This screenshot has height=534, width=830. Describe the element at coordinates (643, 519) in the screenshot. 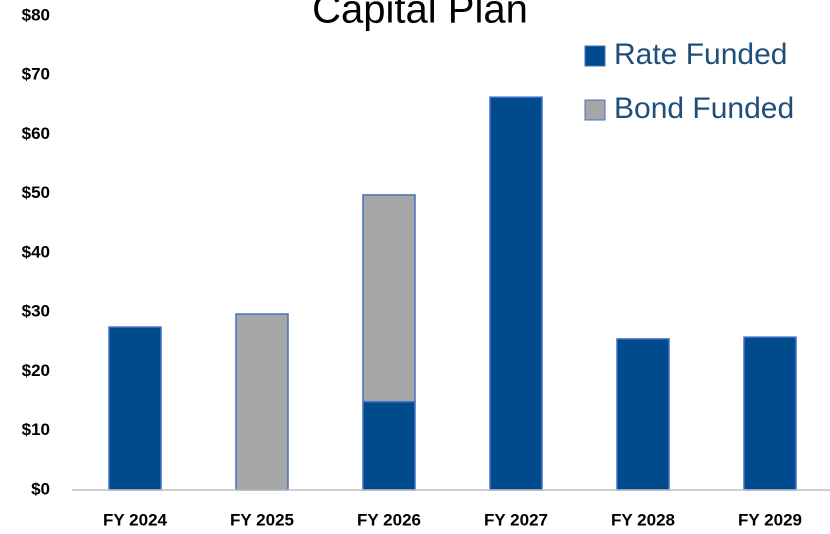

I see `x-tick-label: FY 2028` at that location.